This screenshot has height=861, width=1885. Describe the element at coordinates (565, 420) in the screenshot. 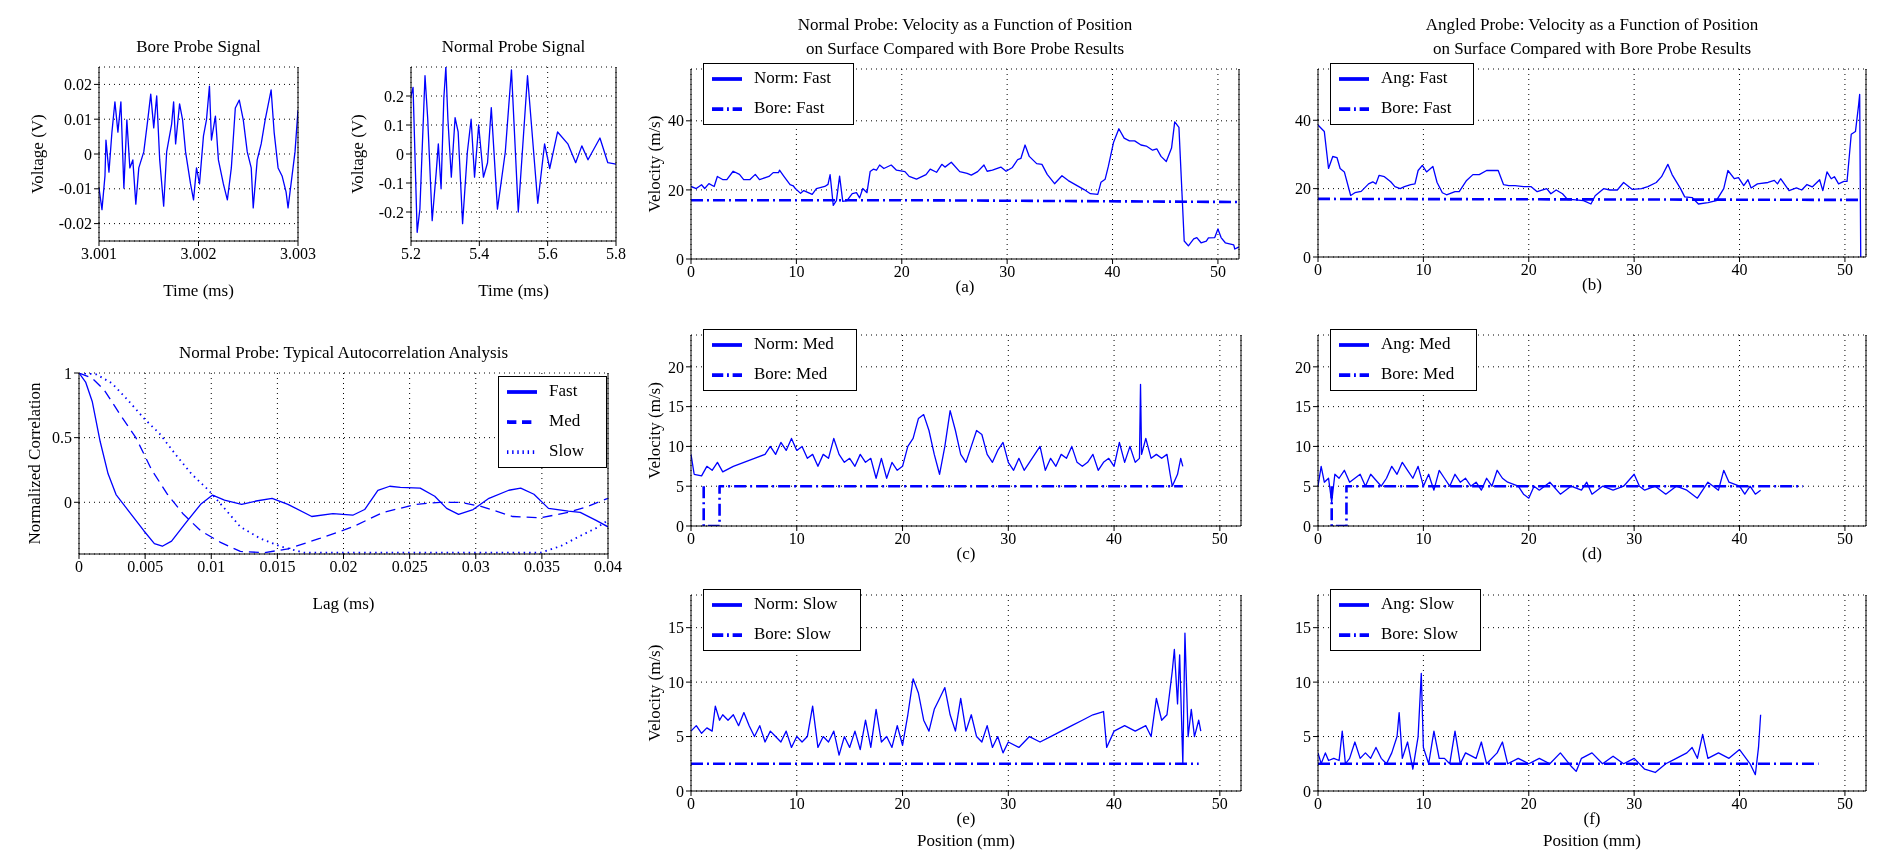

I see `legend-label: Med` at that location.